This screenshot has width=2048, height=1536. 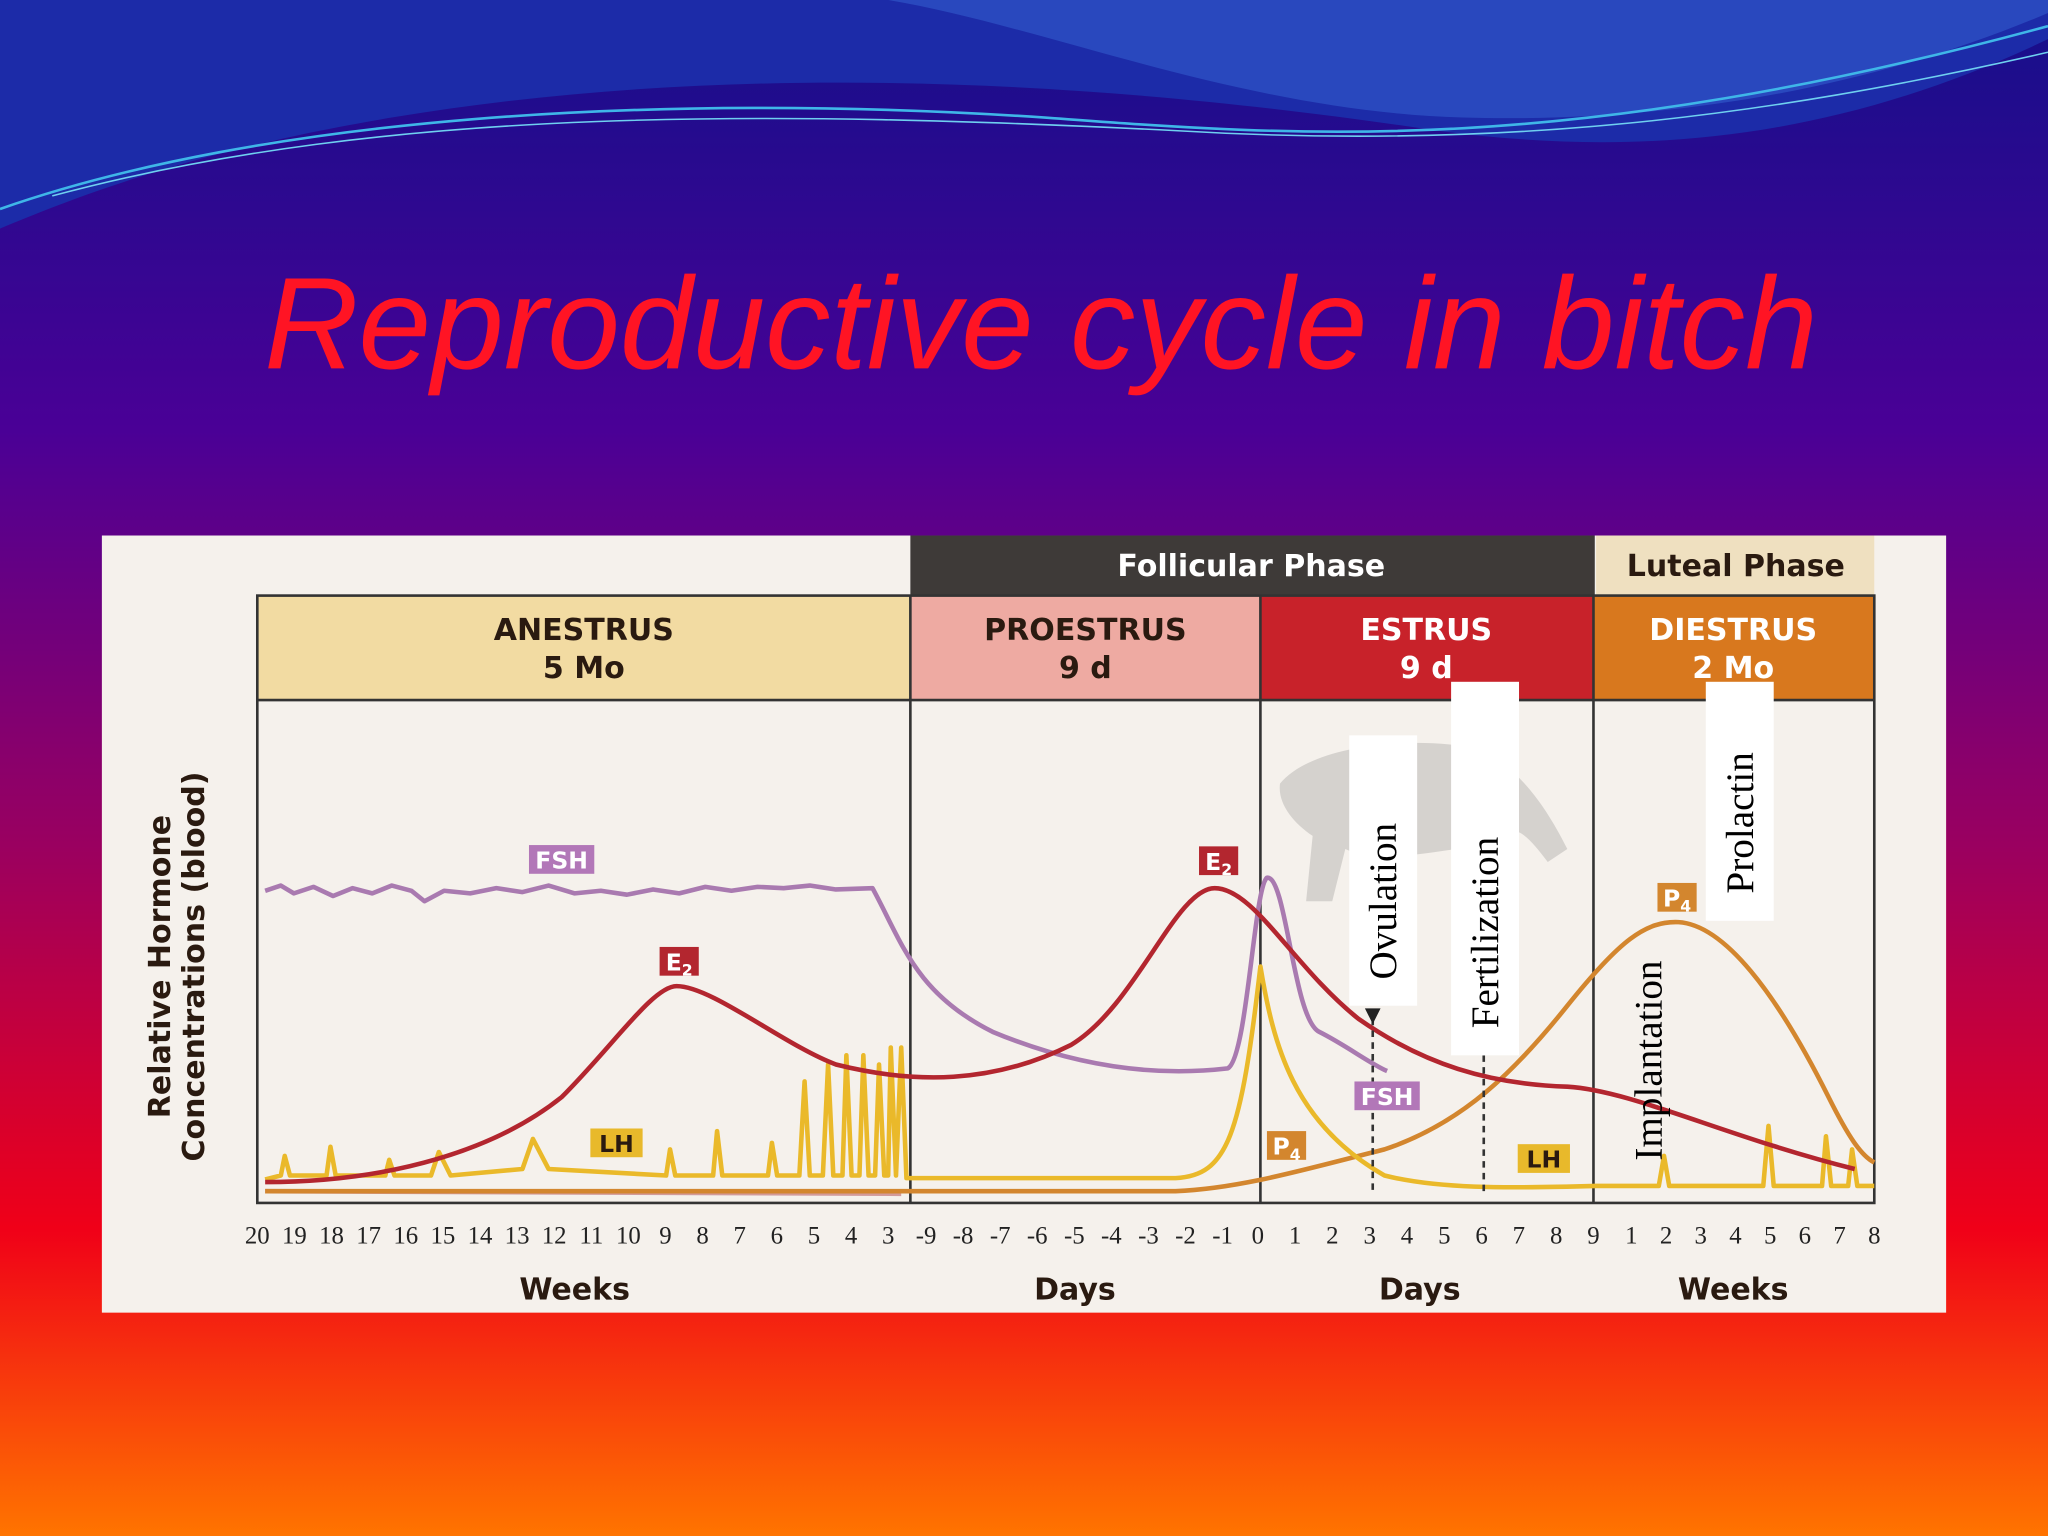 I want to click on tick-label: 18, so click(x=331, y=1235).